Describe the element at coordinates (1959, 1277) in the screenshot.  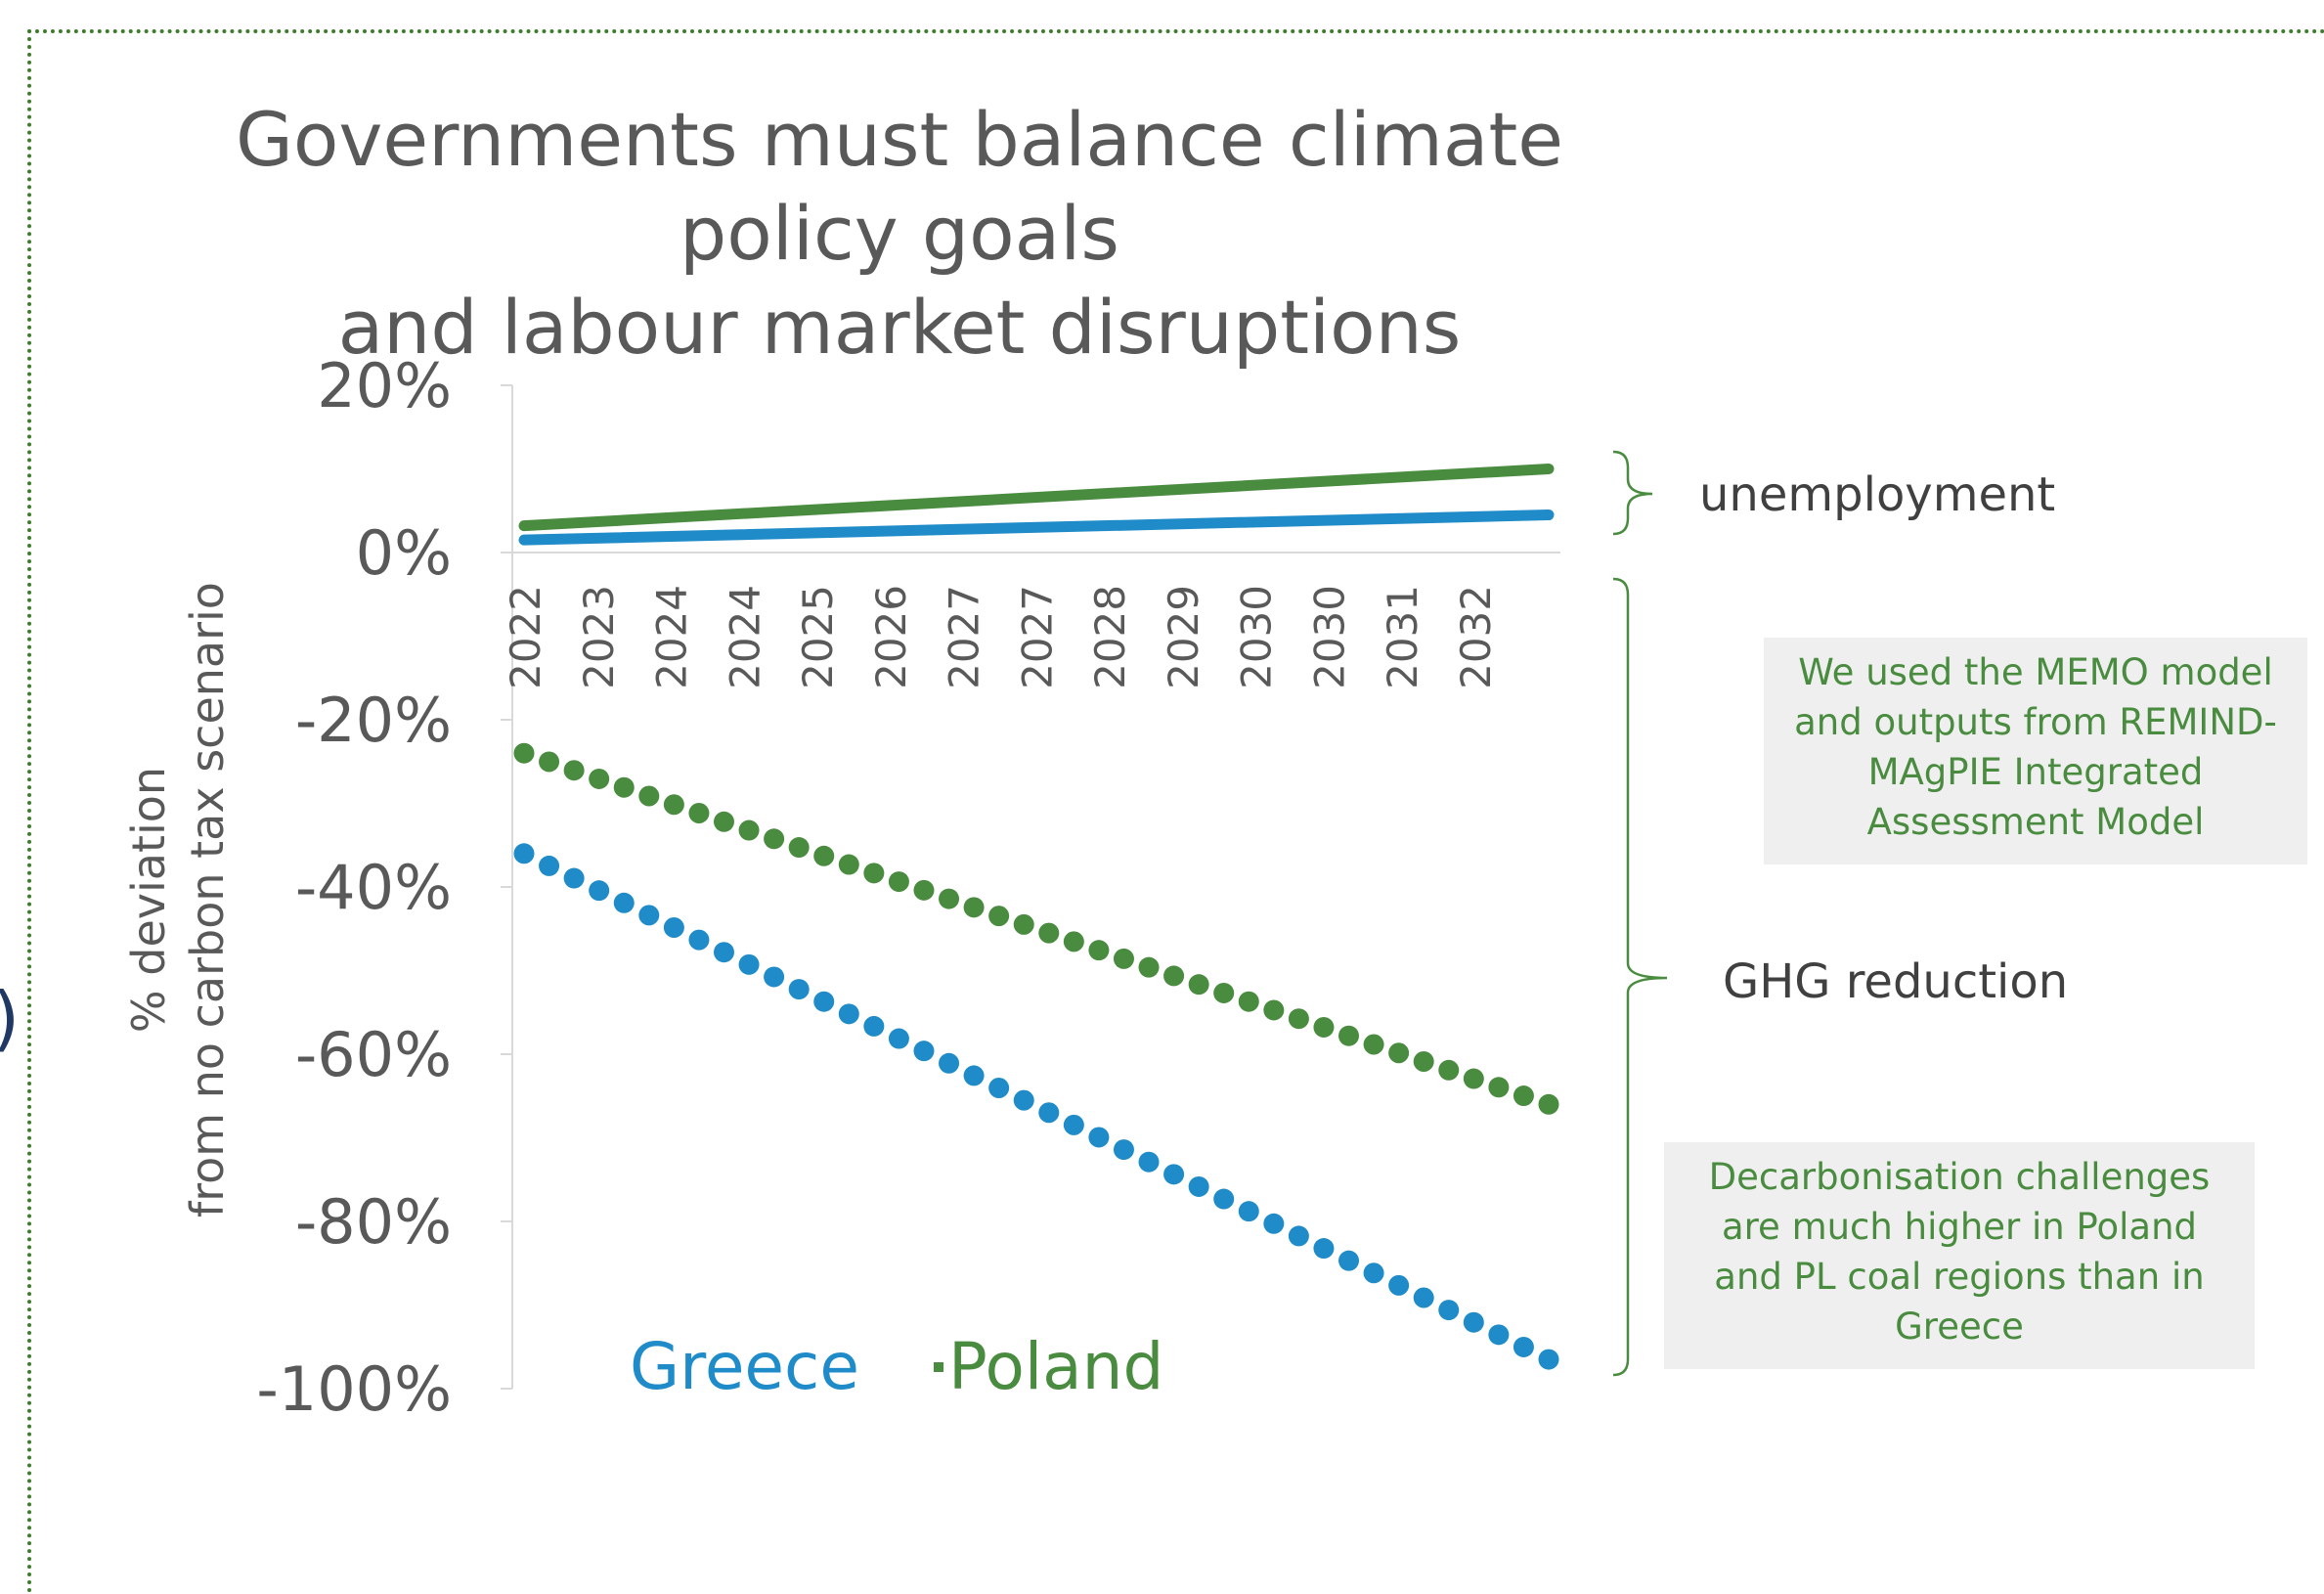
I see `decarb-note-line-3: and PL coal regions than in` at that location.